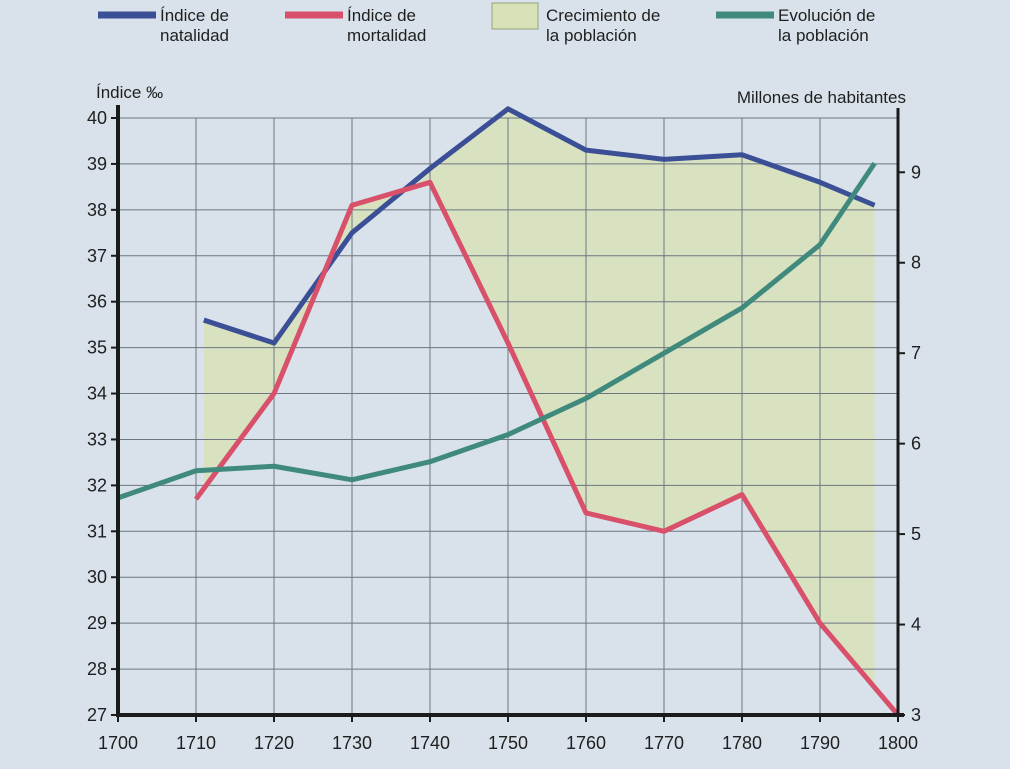 This screenshot has width=1010, height=769. I want to click on y-right-tick-label: 8, so click(916, 263).